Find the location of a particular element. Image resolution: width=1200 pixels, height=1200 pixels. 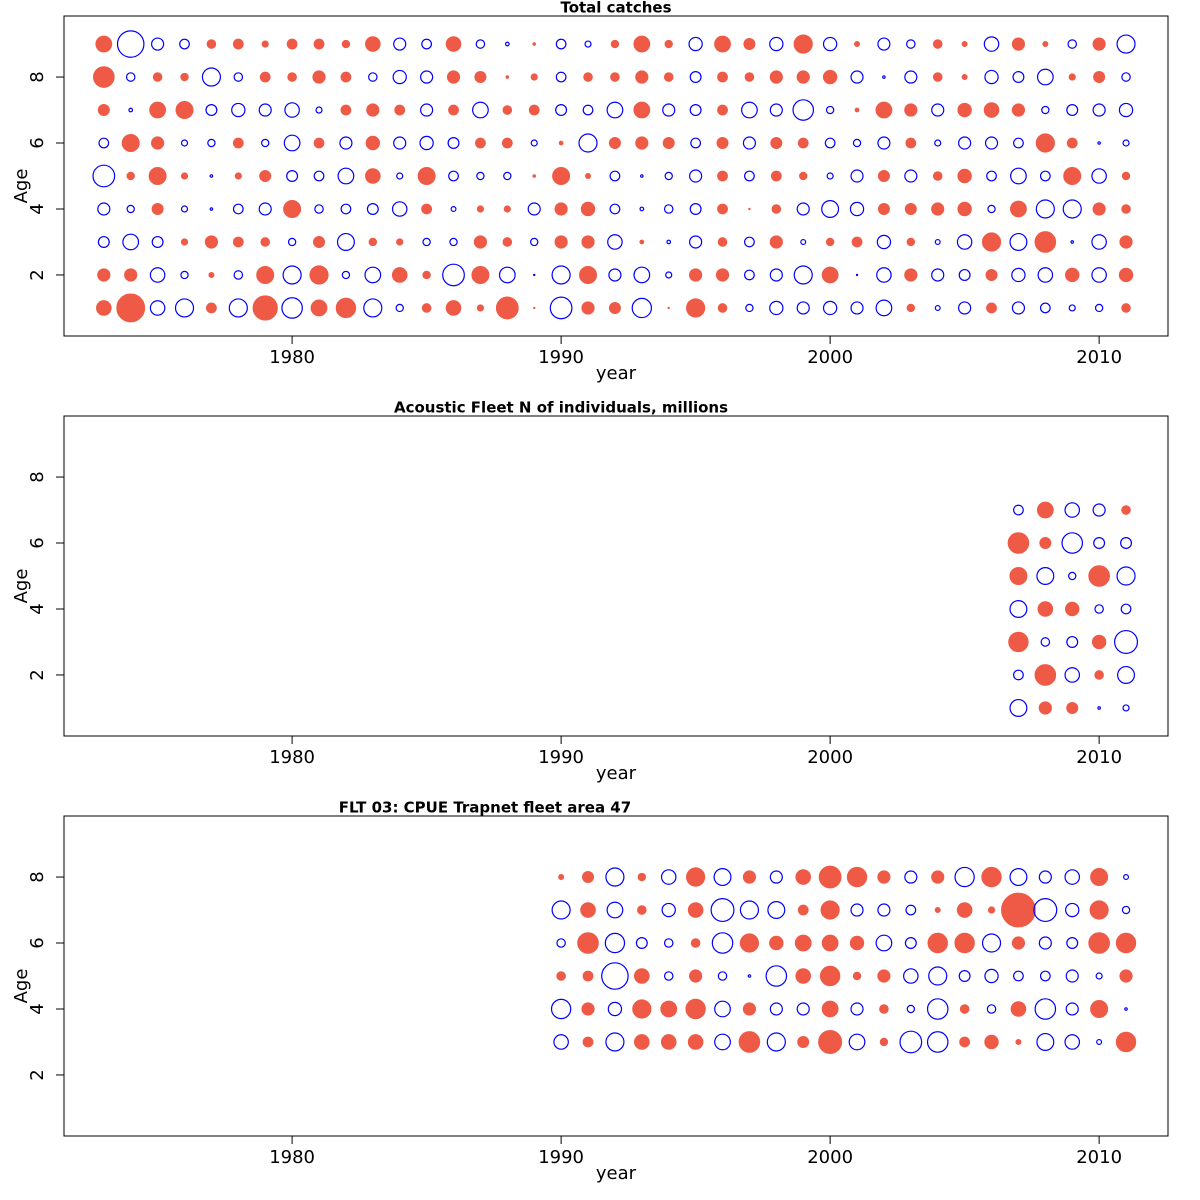

x-axis-label: year is located at coordinates (616, 1173).